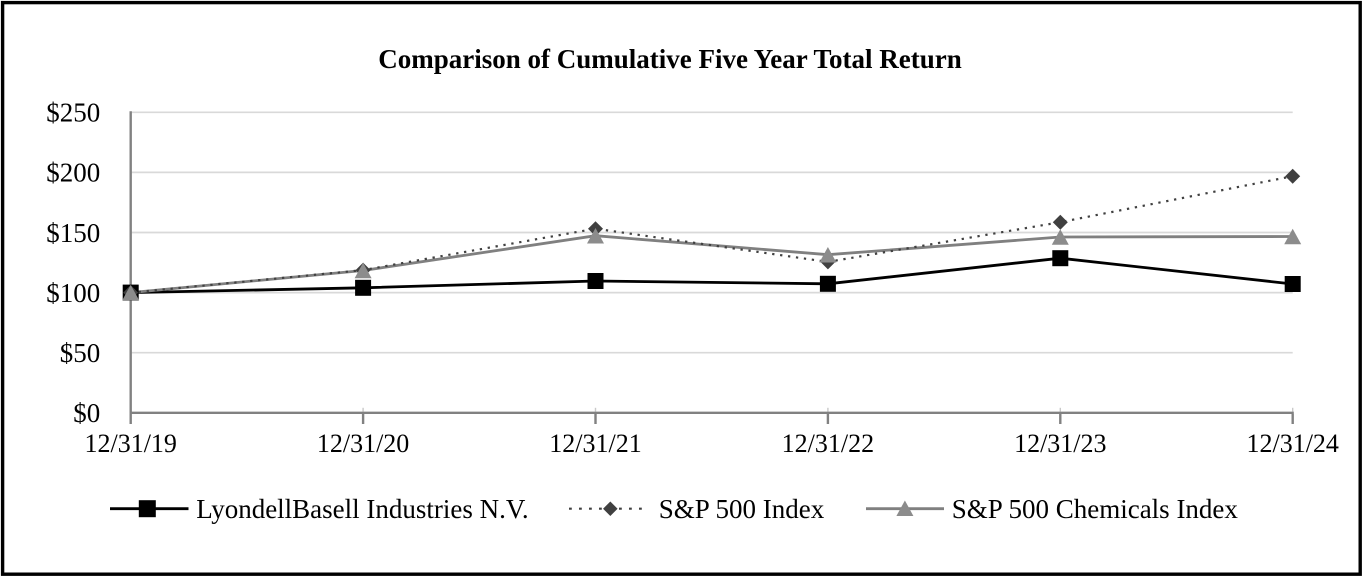 Image resolution: width=1362 pixels, height=576 pixels. Describe the element at coordinates (363, 443) in the screenshot. I see `svg-text: 12/31/20` at that location.